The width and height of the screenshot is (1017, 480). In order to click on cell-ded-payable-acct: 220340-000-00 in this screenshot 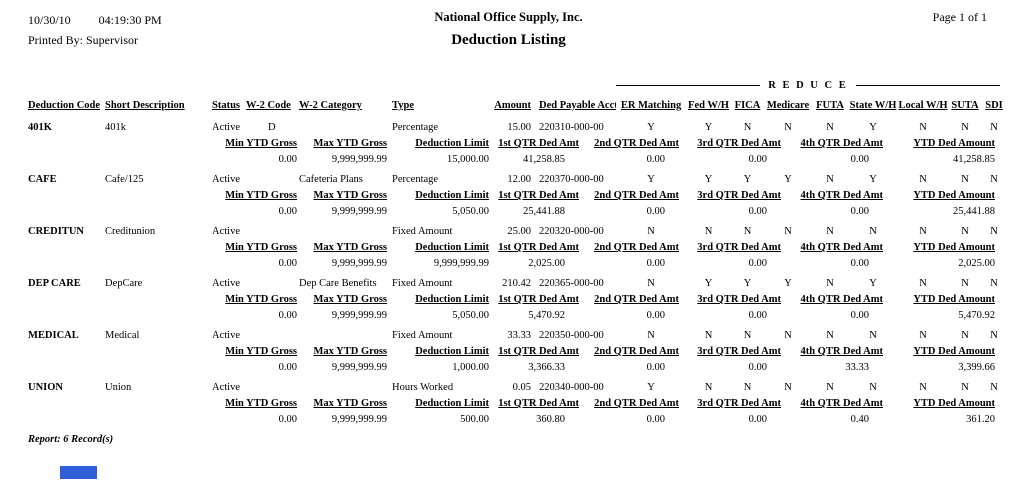, I will do `click(571, 387)`.